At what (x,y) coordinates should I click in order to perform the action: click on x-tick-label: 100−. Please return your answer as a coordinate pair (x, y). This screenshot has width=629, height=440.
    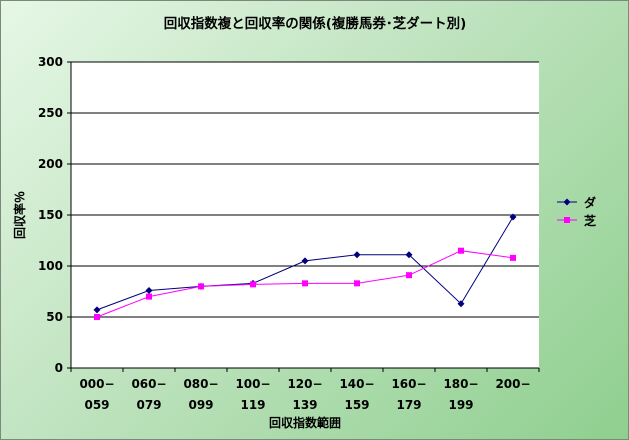
    Looking at the image, I should click on (252, 384).